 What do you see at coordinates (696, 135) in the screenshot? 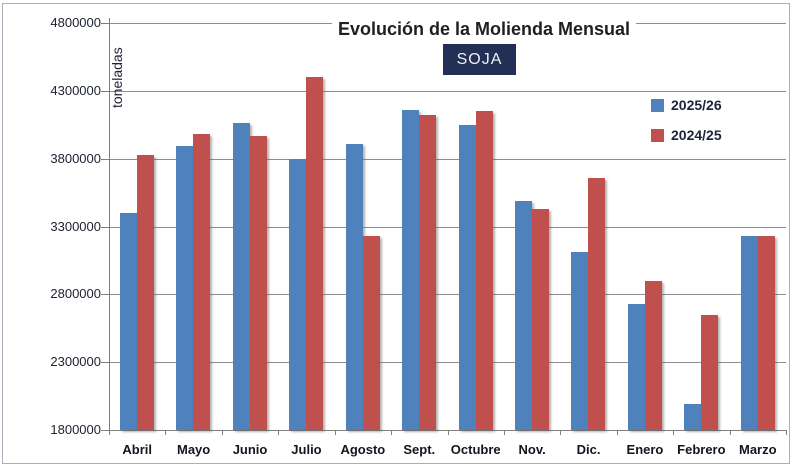
I see `legend-label: 2024/25` at bounding box center [696, 135].